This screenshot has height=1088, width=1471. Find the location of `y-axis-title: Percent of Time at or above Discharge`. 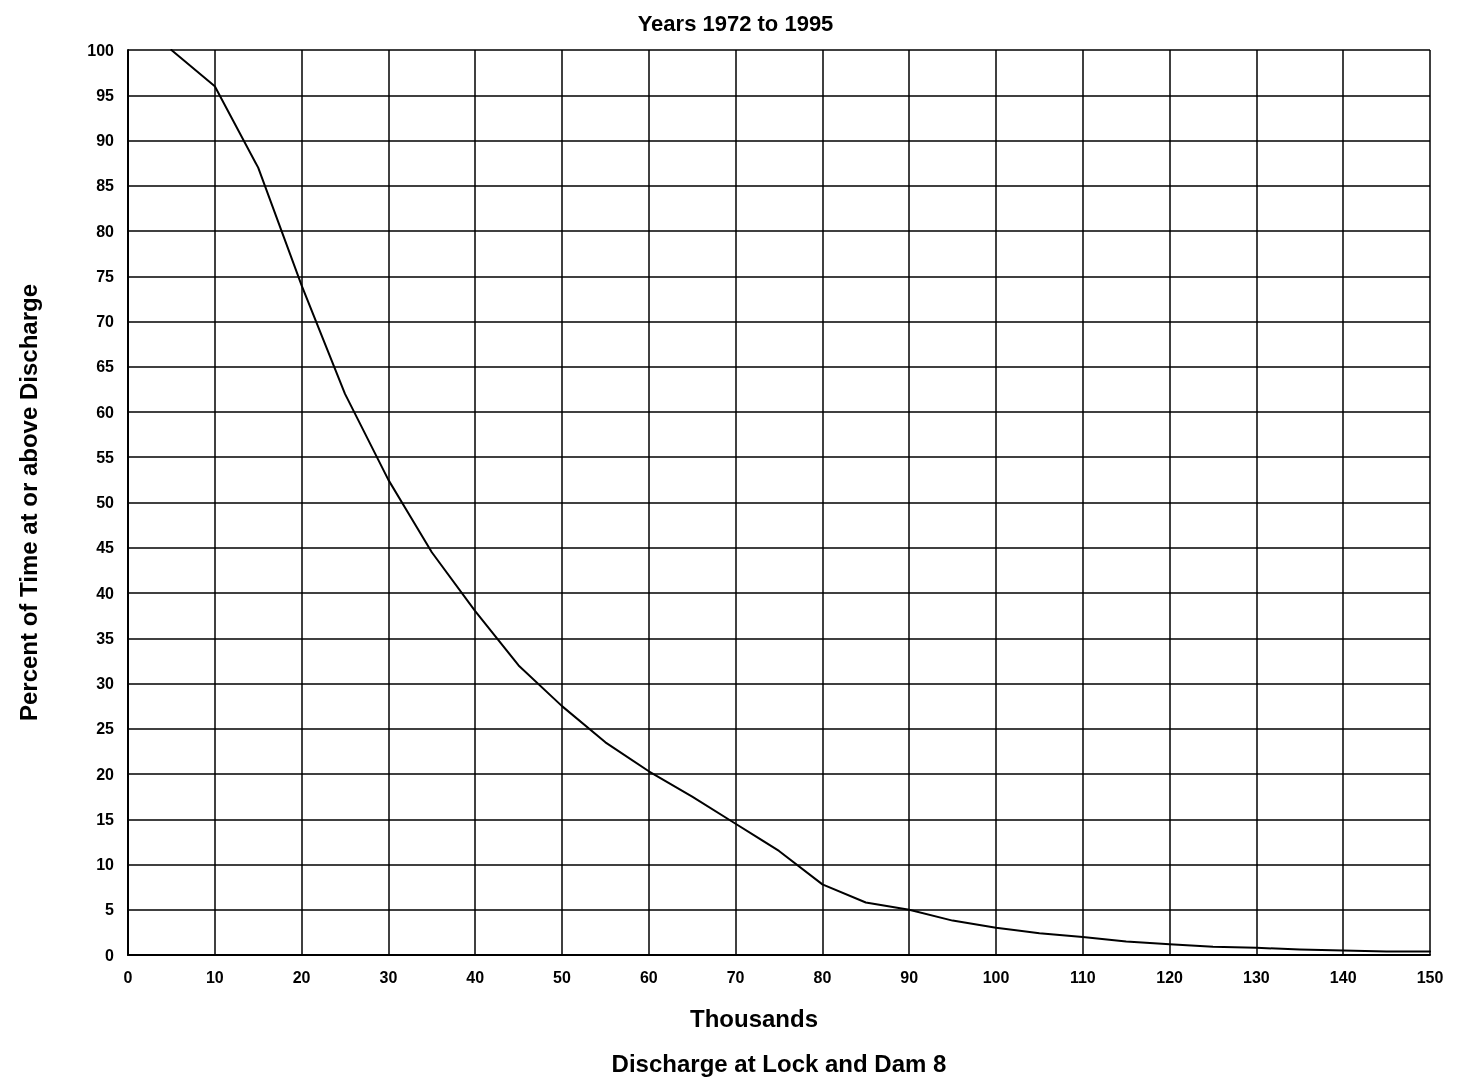

y-axis-title: Percent of Time at or above Discharge is located at coordinates (28, 502).